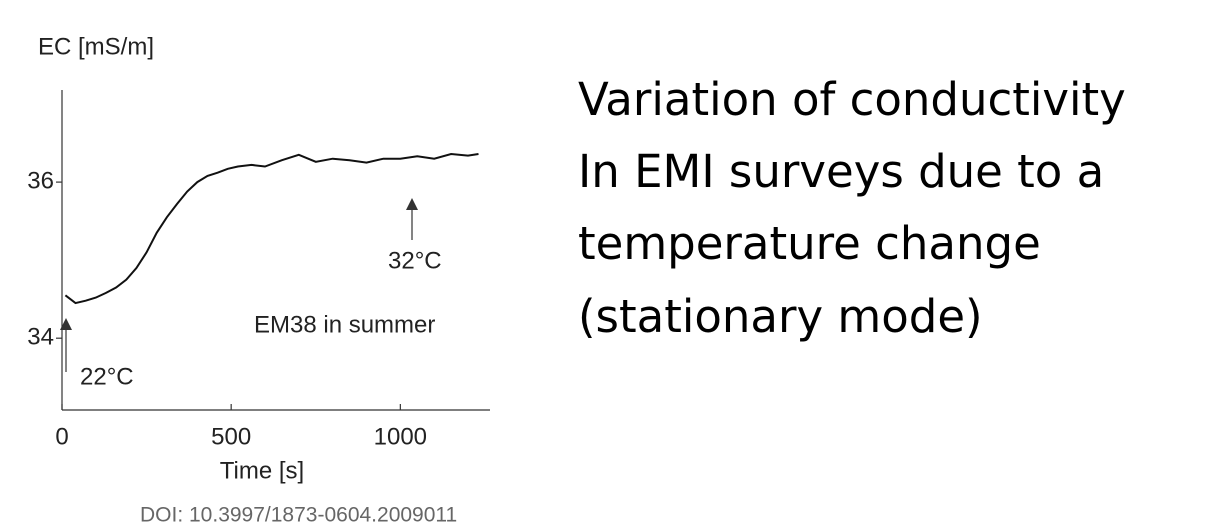 The width and height of the screenshot is (1227, 531). I want to click on data-line, so click(271, 228).